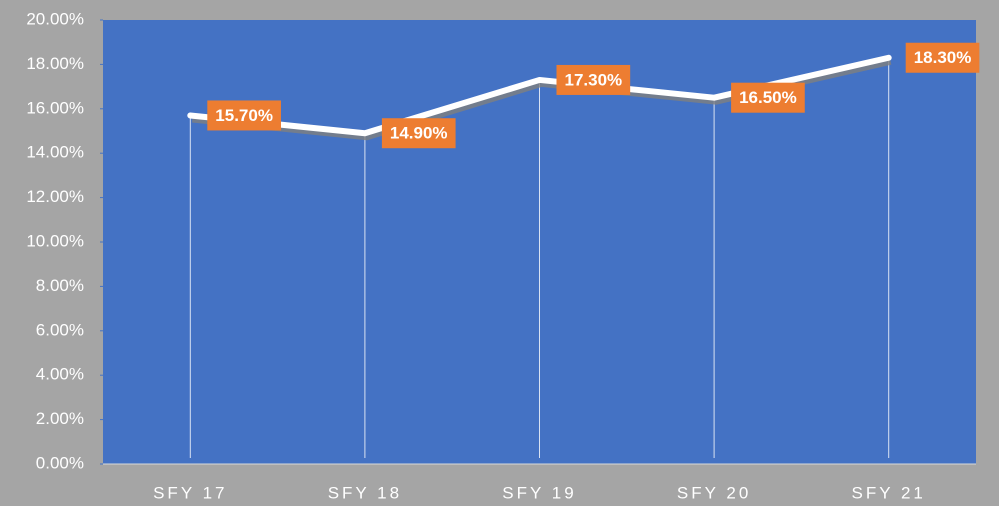  Describe the element at coordinates (55, 240) in the screenshot. I see `y-tick-label: 10.00%` at that location.